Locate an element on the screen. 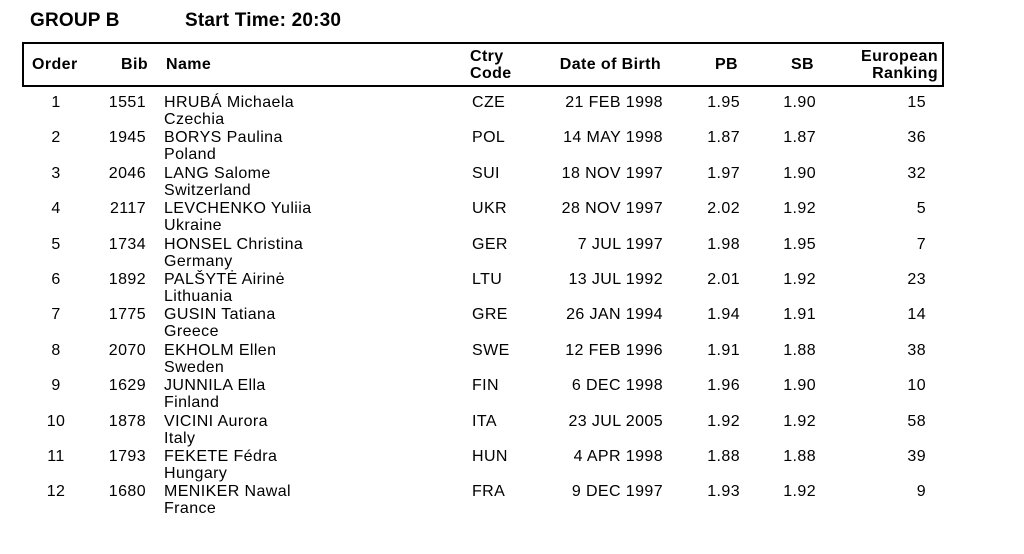 Image resolution: width=1024 pixels, height=554 pixels. cell-country-code: SUI is located at coordinates (486, 173).